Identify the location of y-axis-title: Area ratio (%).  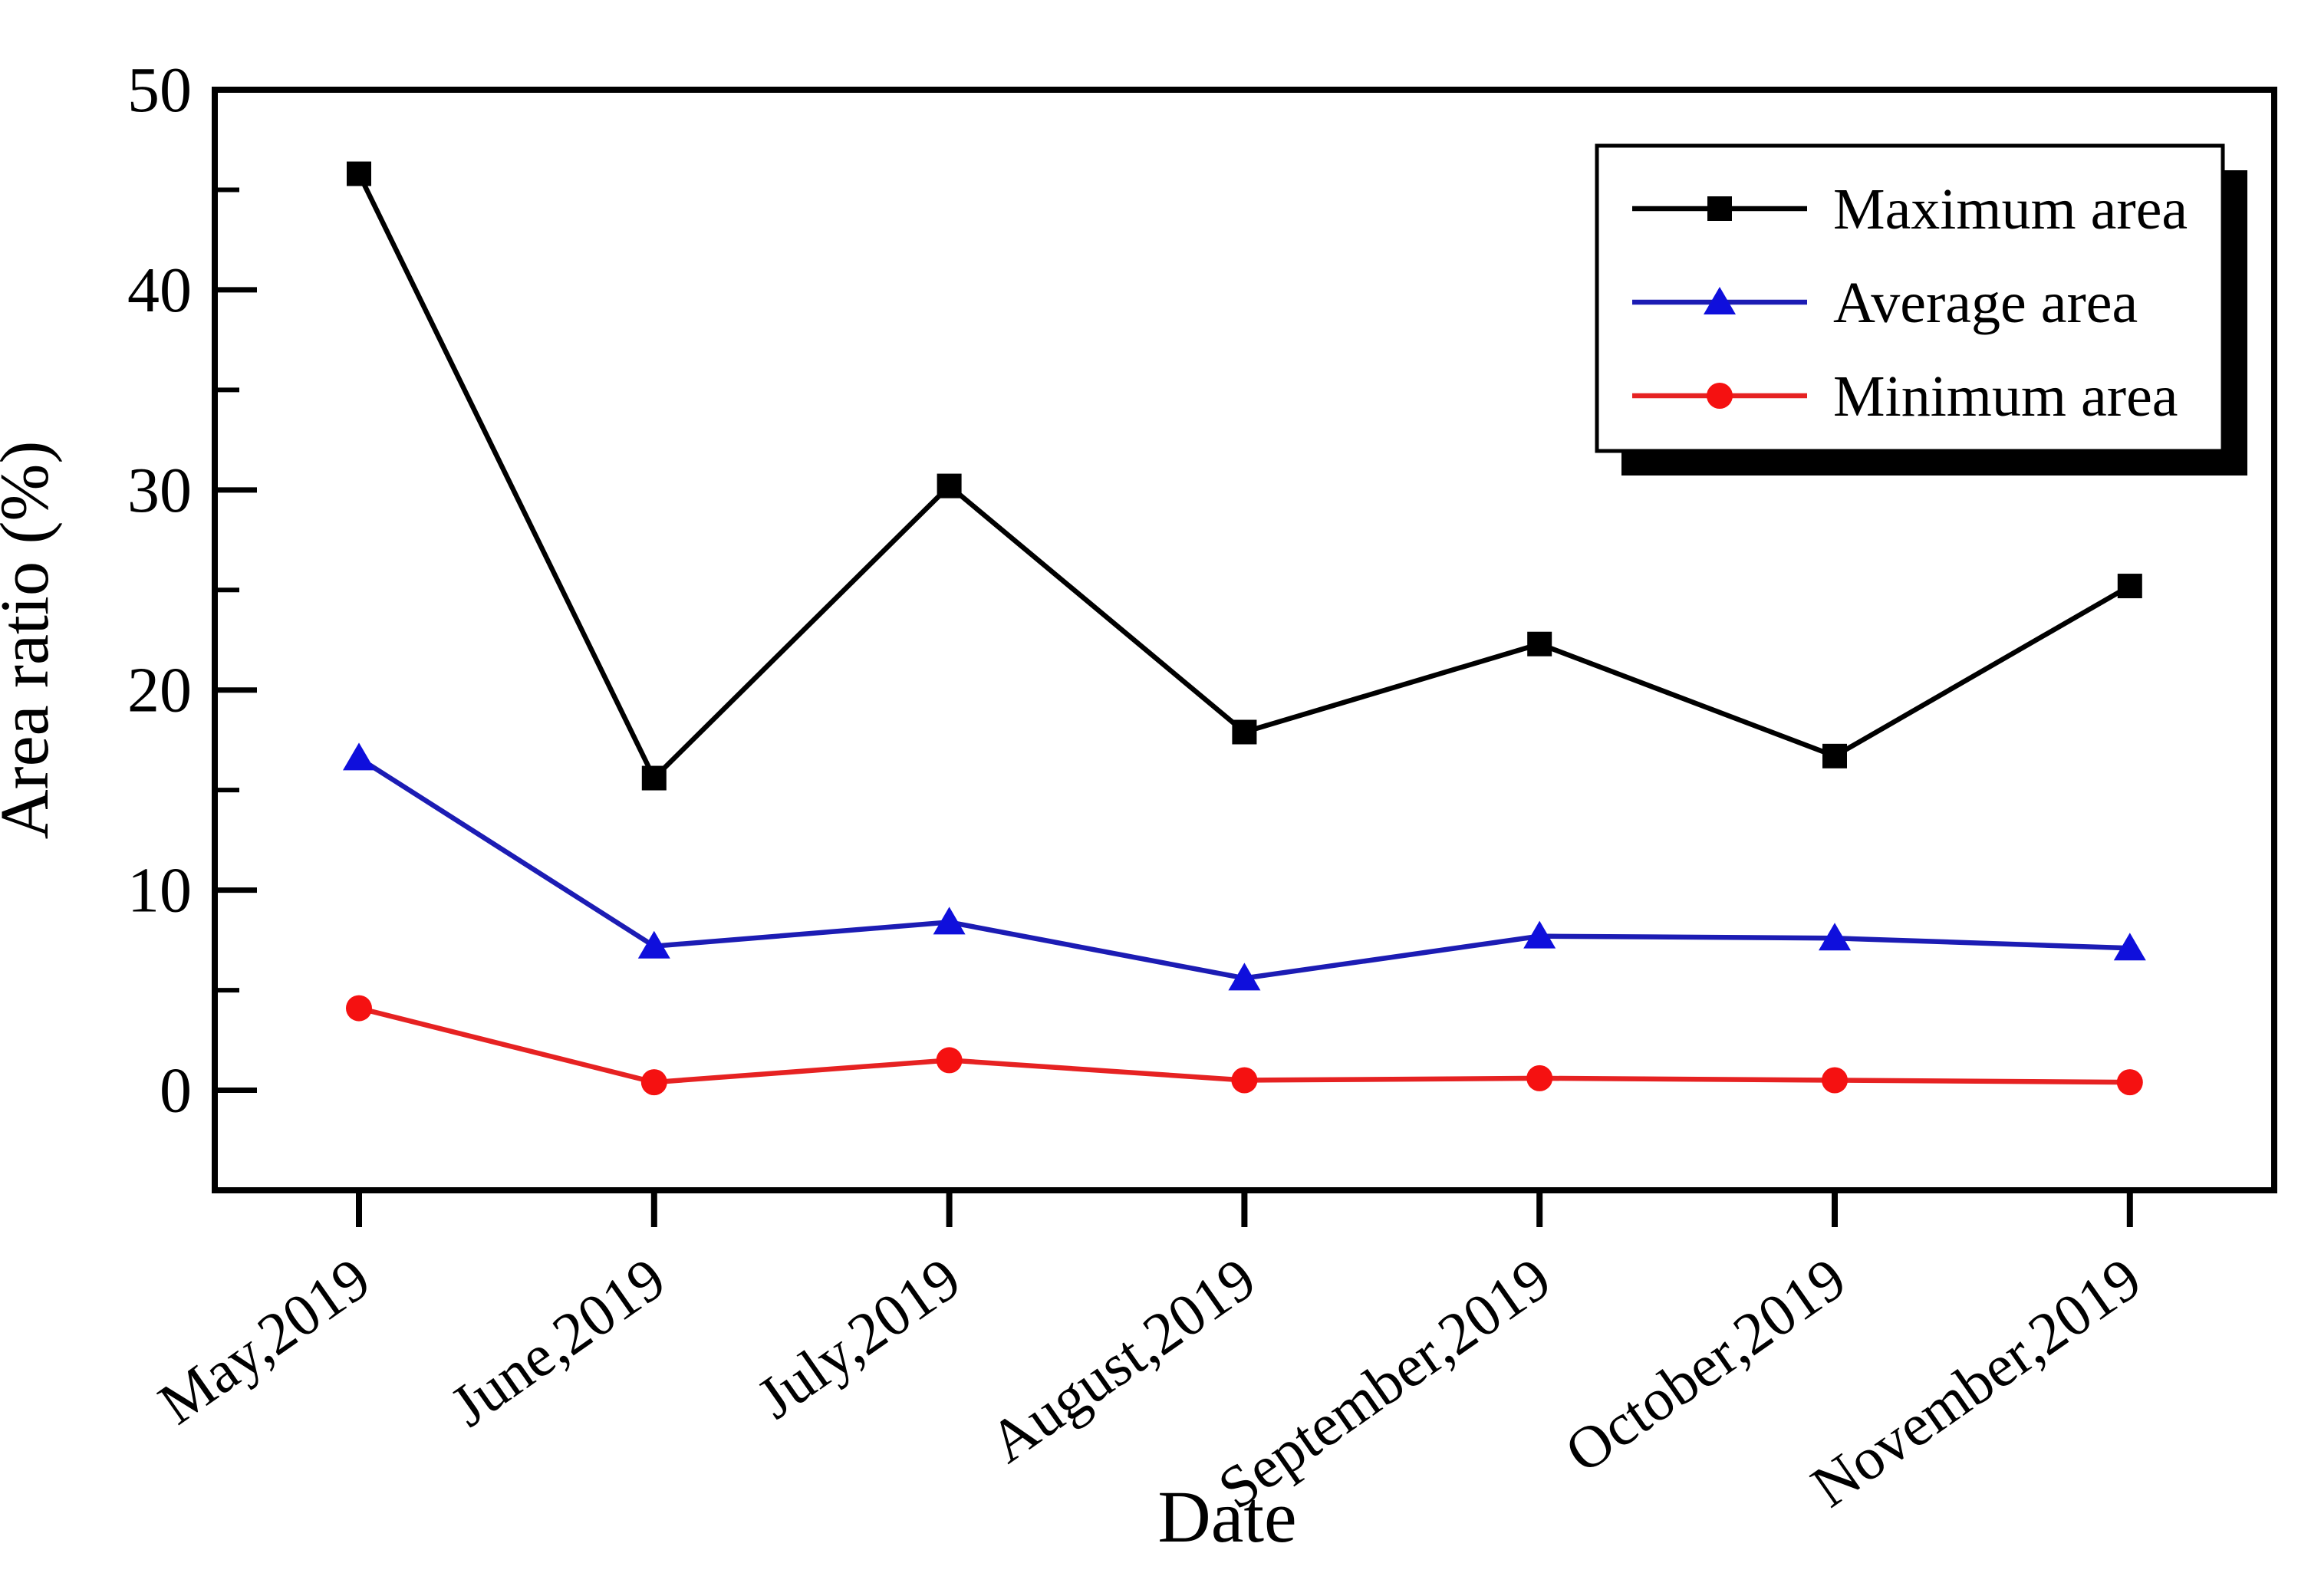
(31, 640).